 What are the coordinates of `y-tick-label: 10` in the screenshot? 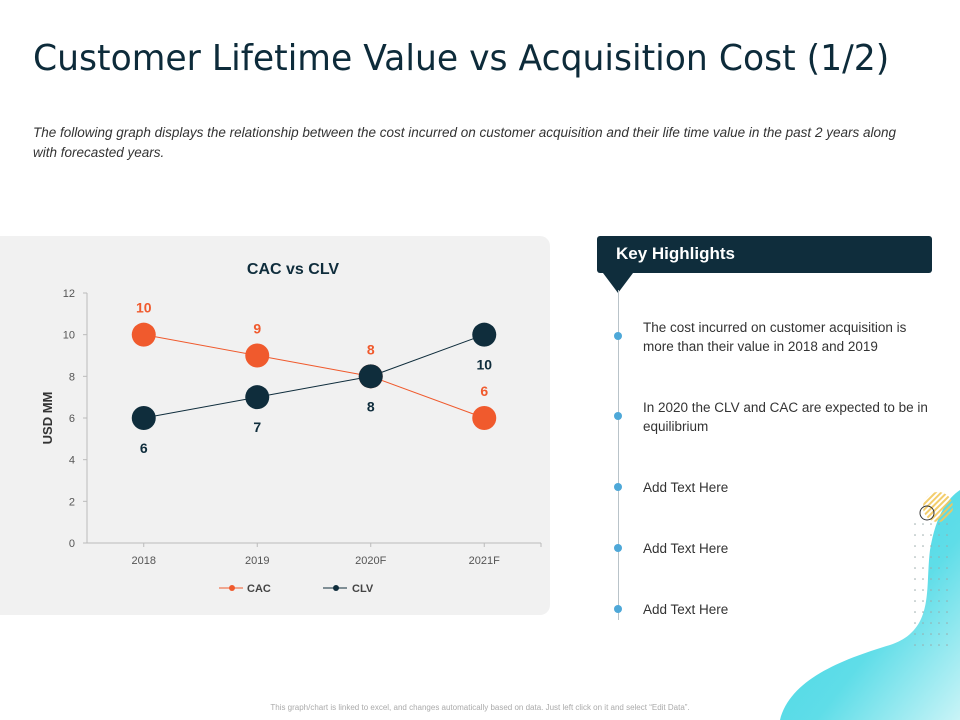 It's located at (69, 336).